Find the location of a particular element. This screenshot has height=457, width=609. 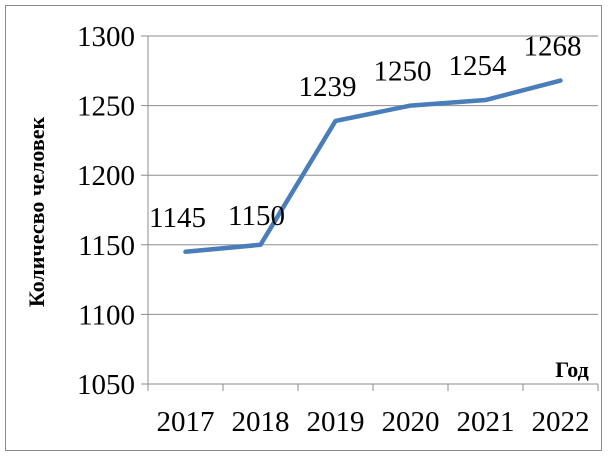

x-tick-label: 2021 is located at coordinates (486, 422).